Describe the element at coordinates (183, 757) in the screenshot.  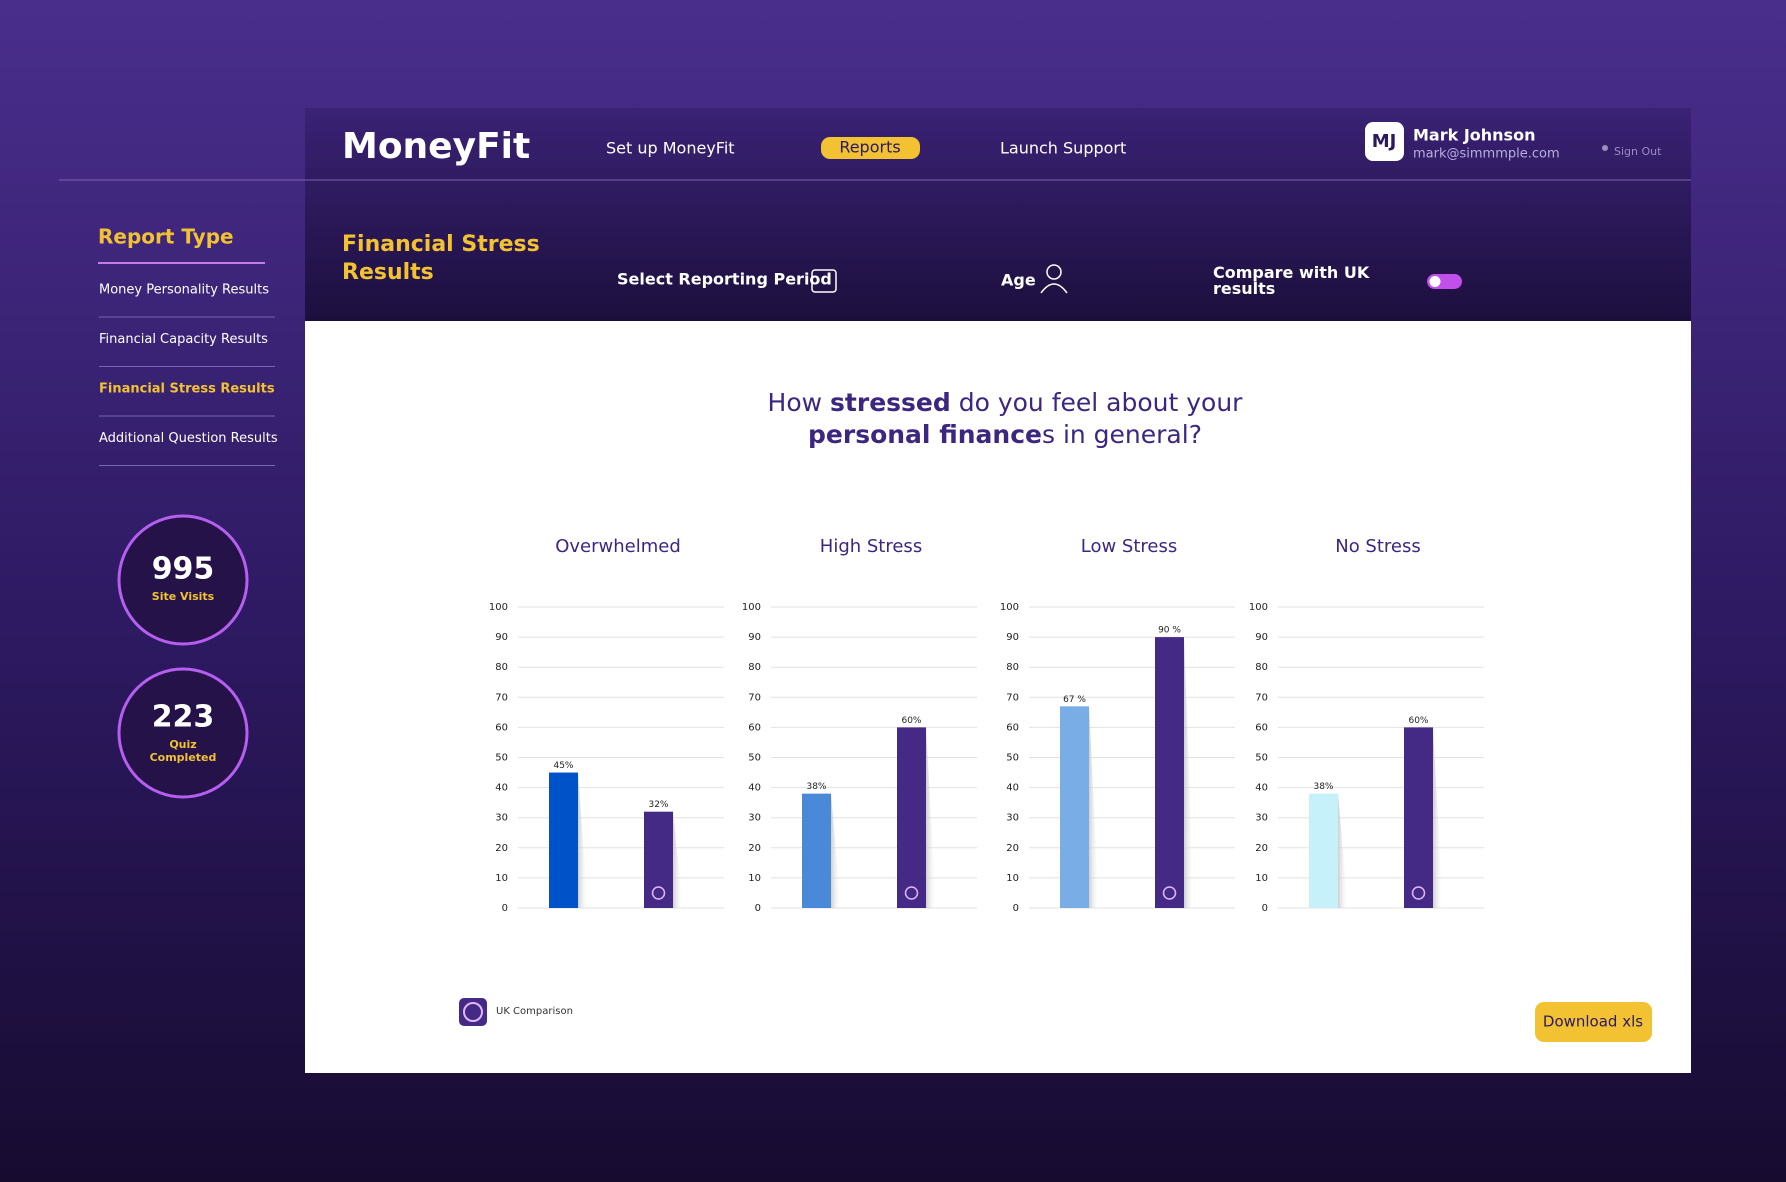
I see `stat-label-line: Completed` at that location.